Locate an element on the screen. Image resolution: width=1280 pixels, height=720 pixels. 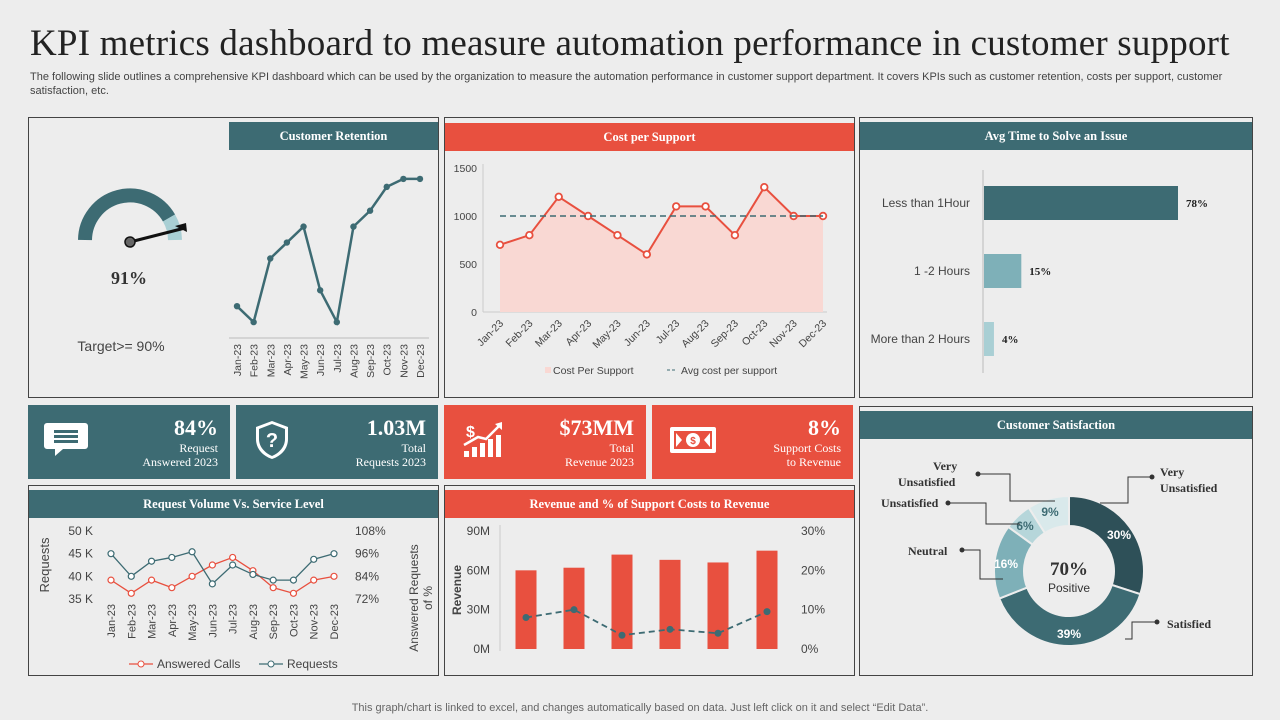
gauge-target: Target>= 90% is located at coordinates (120, 346).